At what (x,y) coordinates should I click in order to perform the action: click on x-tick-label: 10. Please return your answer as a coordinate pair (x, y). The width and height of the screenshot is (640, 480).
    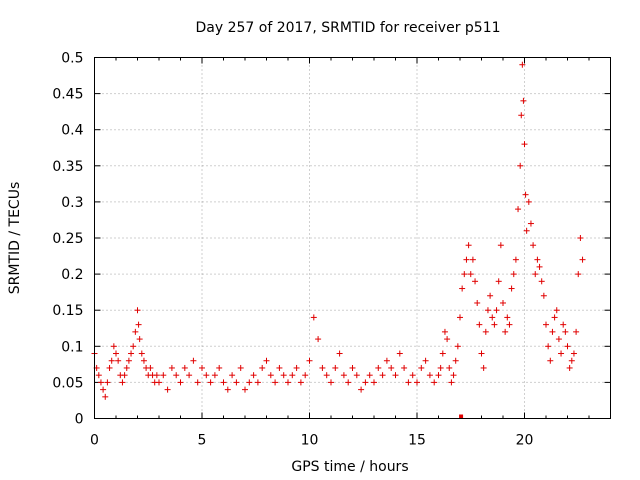
    Looking at the image, I should click on (310, 441).